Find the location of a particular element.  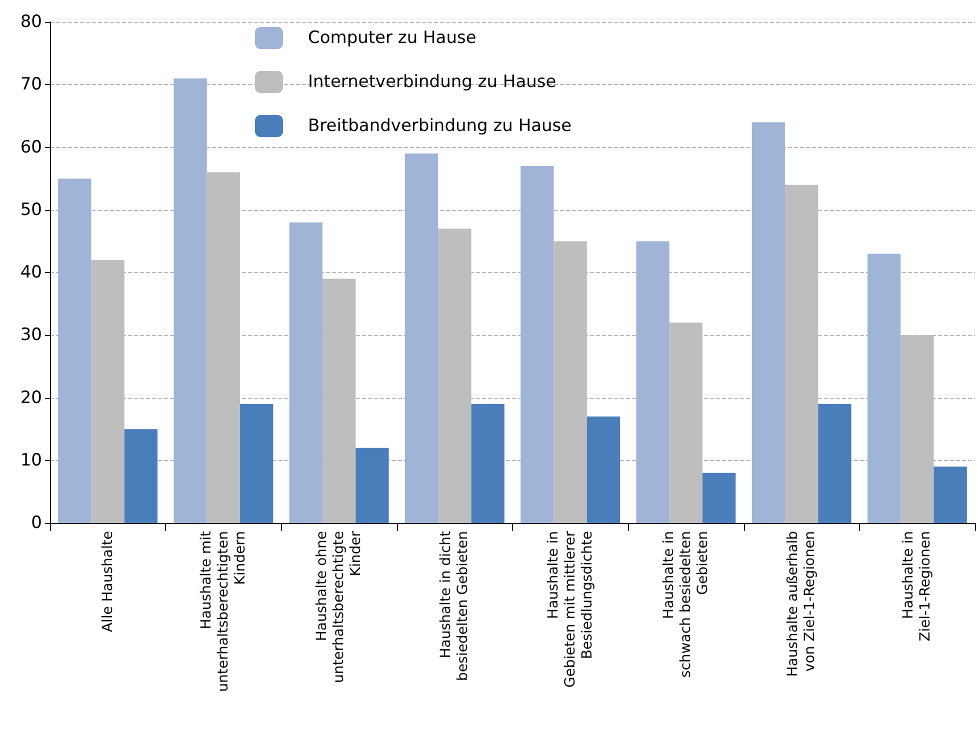

legend-label: Computer zu Hause is located at coordinates (392, 38).